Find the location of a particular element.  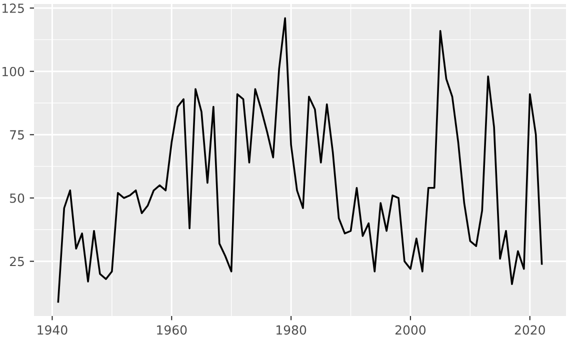

x-tick-label: 1980 is located at coordinates (291, 330).